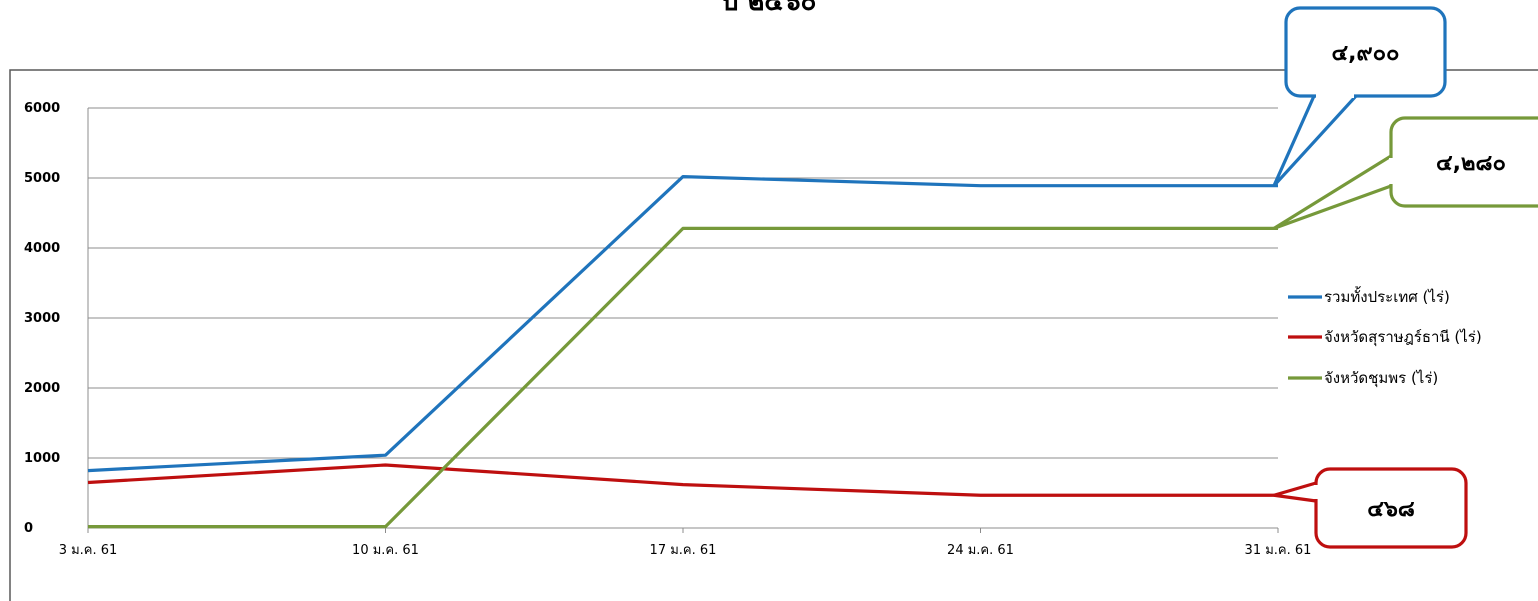 This screenshot has height=601, width=1538. What do you see at coordinates (42, 388) in the screenshot?
I see `y-tick-label: 2000` at bounding box center [42, 388].